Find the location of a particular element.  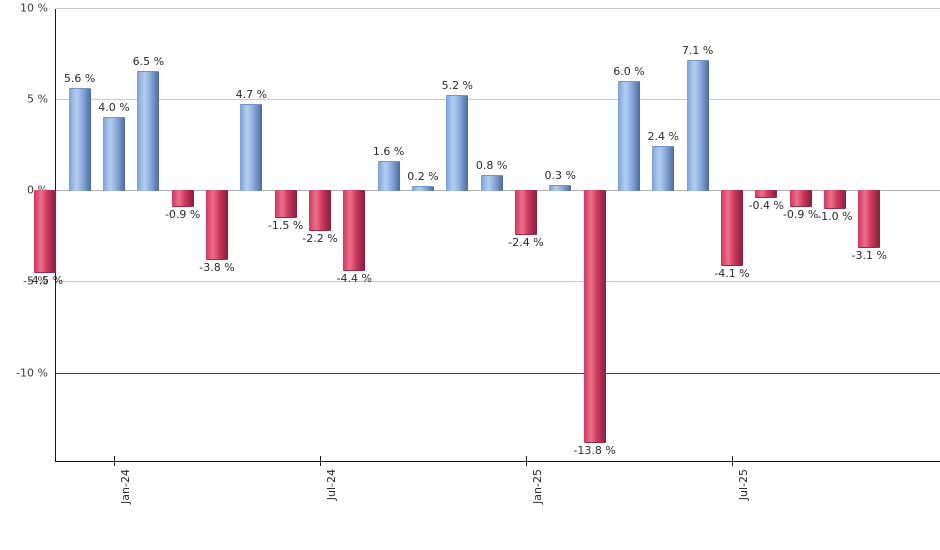

y-axis-tick-label: 10 % is located at coordinates (34, 7).